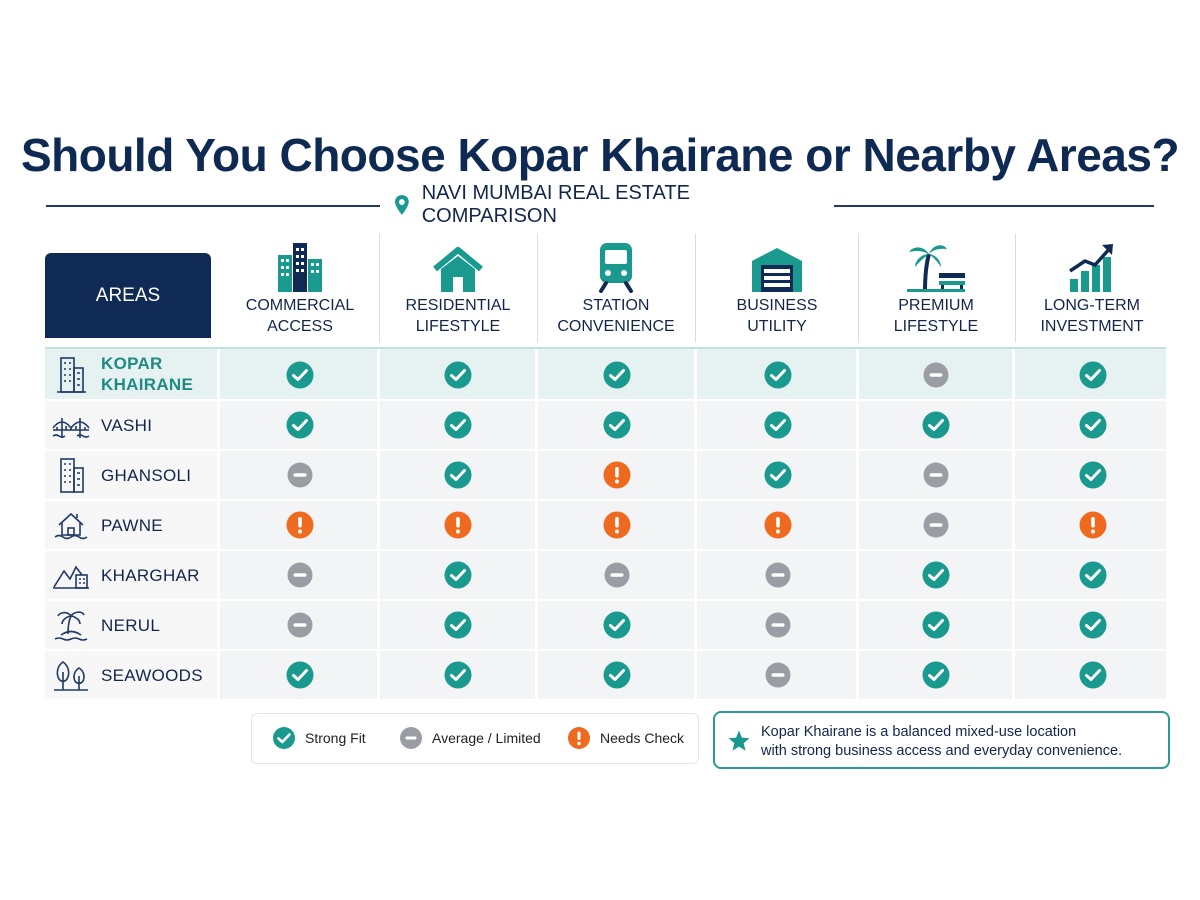  What do you see at coordinates (458, 269) in the screenshot?
I see `house-icon` at bounding box center [458, 269].